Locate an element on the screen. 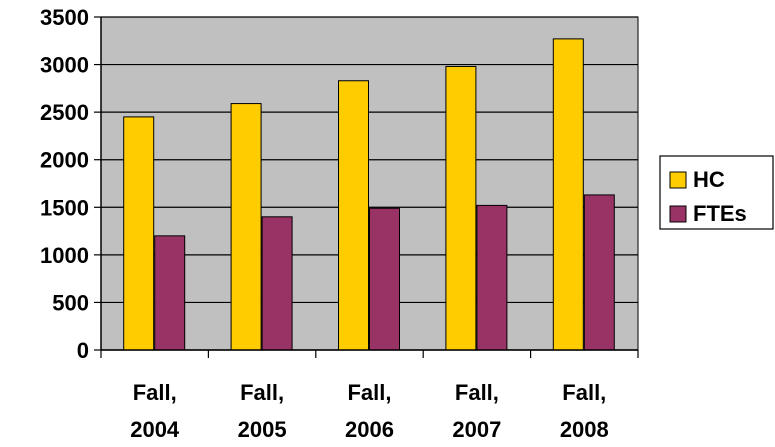  x-axis-ticks is located at coordinates (369, 354).